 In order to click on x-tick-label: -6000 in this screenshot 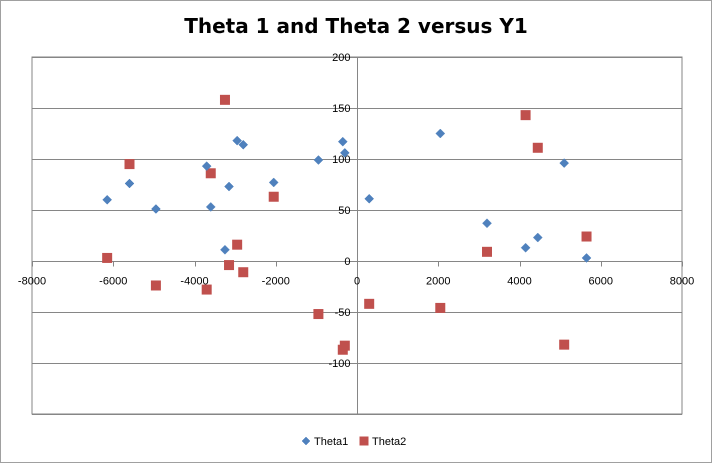, I will do `click(113, 282)`.